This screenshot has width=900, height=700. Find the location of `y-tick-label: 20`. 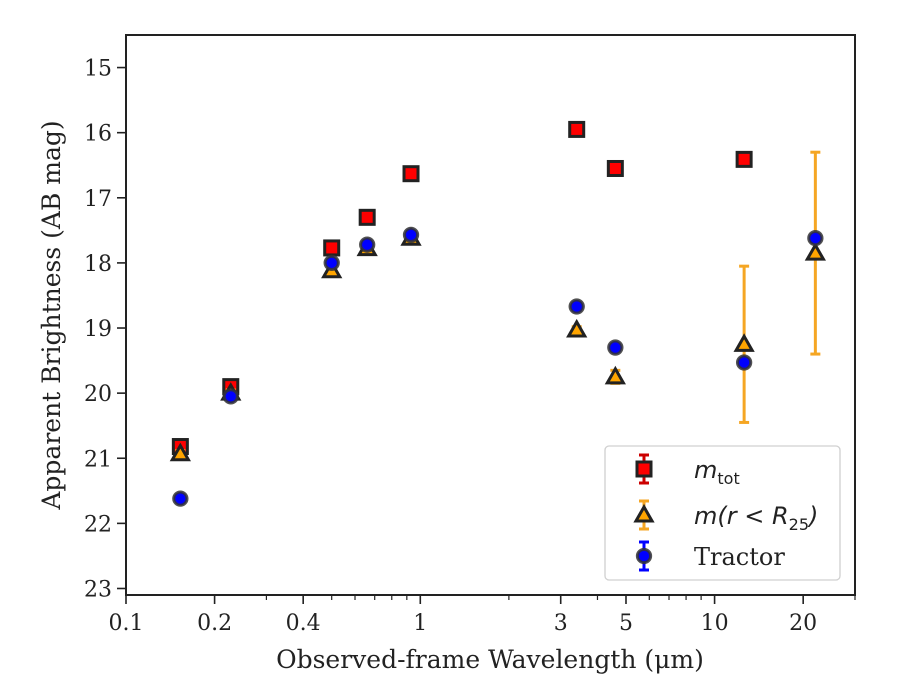

y-tick-label: 20 is located at coordinates (98, 394).